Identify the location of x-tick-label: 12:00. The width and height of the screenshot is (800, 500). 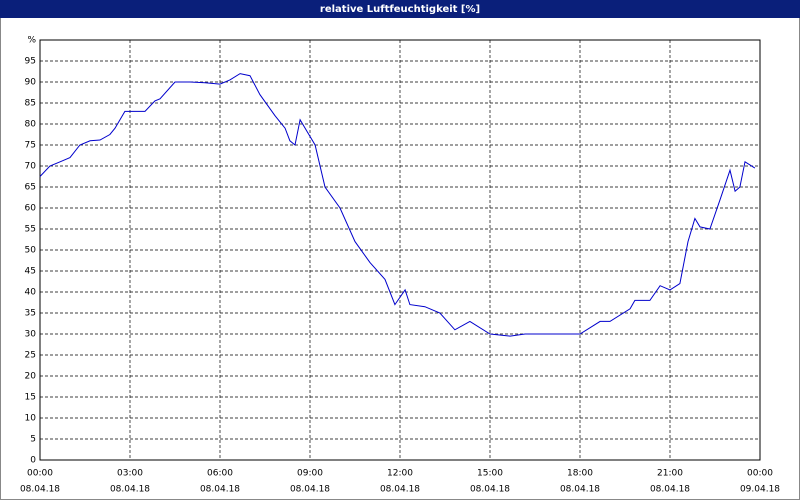
(400, 474).